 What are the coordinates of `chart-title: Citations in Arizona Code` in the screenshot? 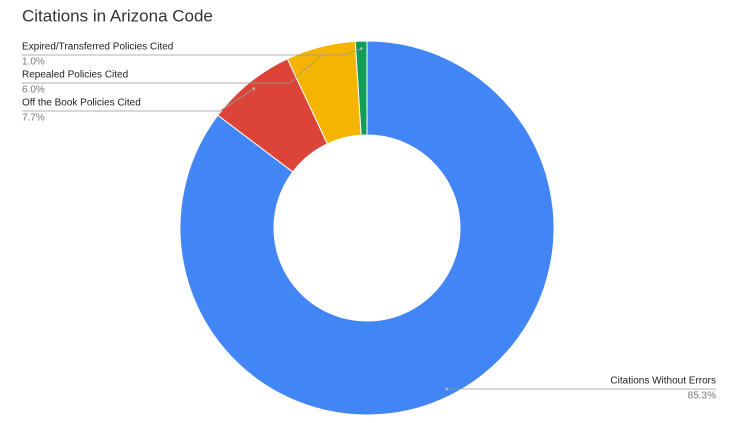 It's located at (117, 15).